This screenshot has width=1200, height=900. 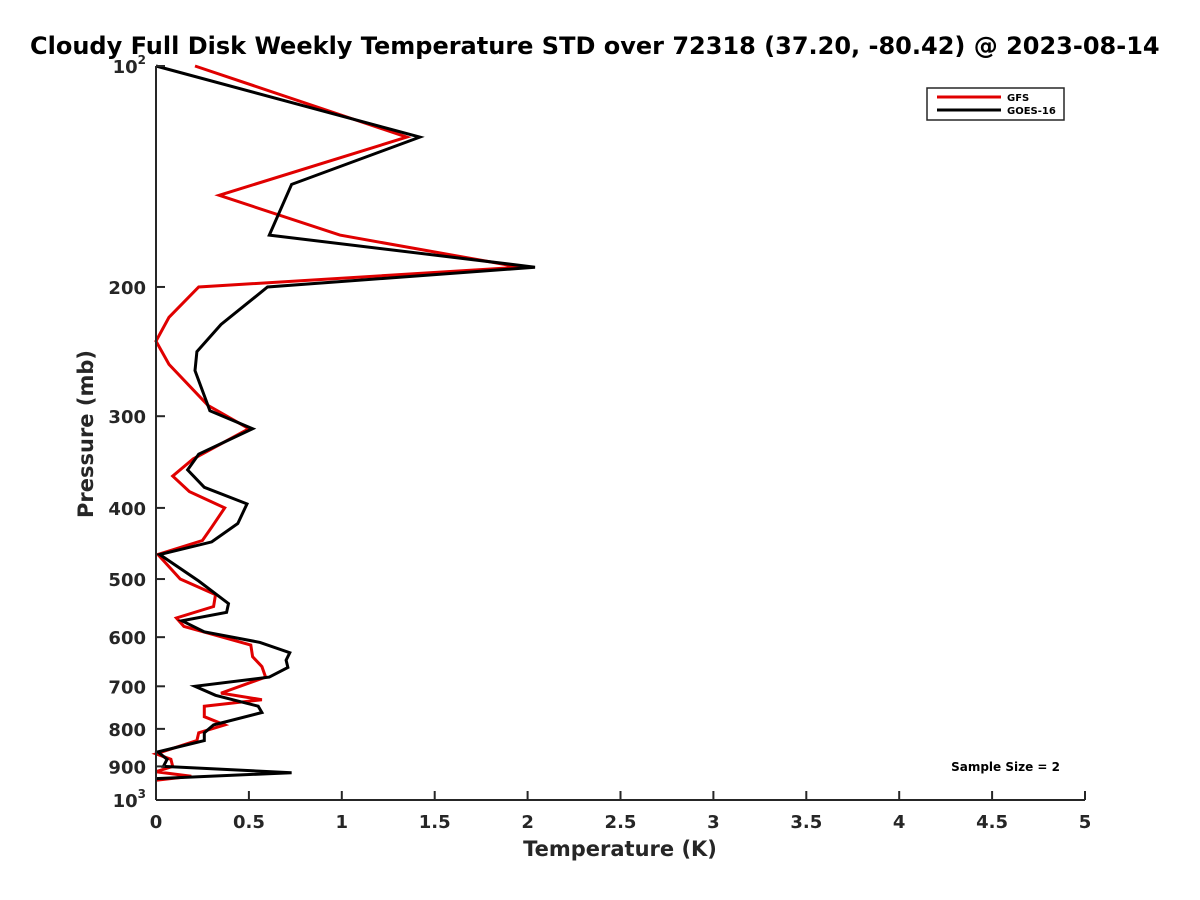 What do you see at coordinates (249, 822) in the screenshot?
I see `x-tick-label: 0.5` at bounding box center [249, 822].